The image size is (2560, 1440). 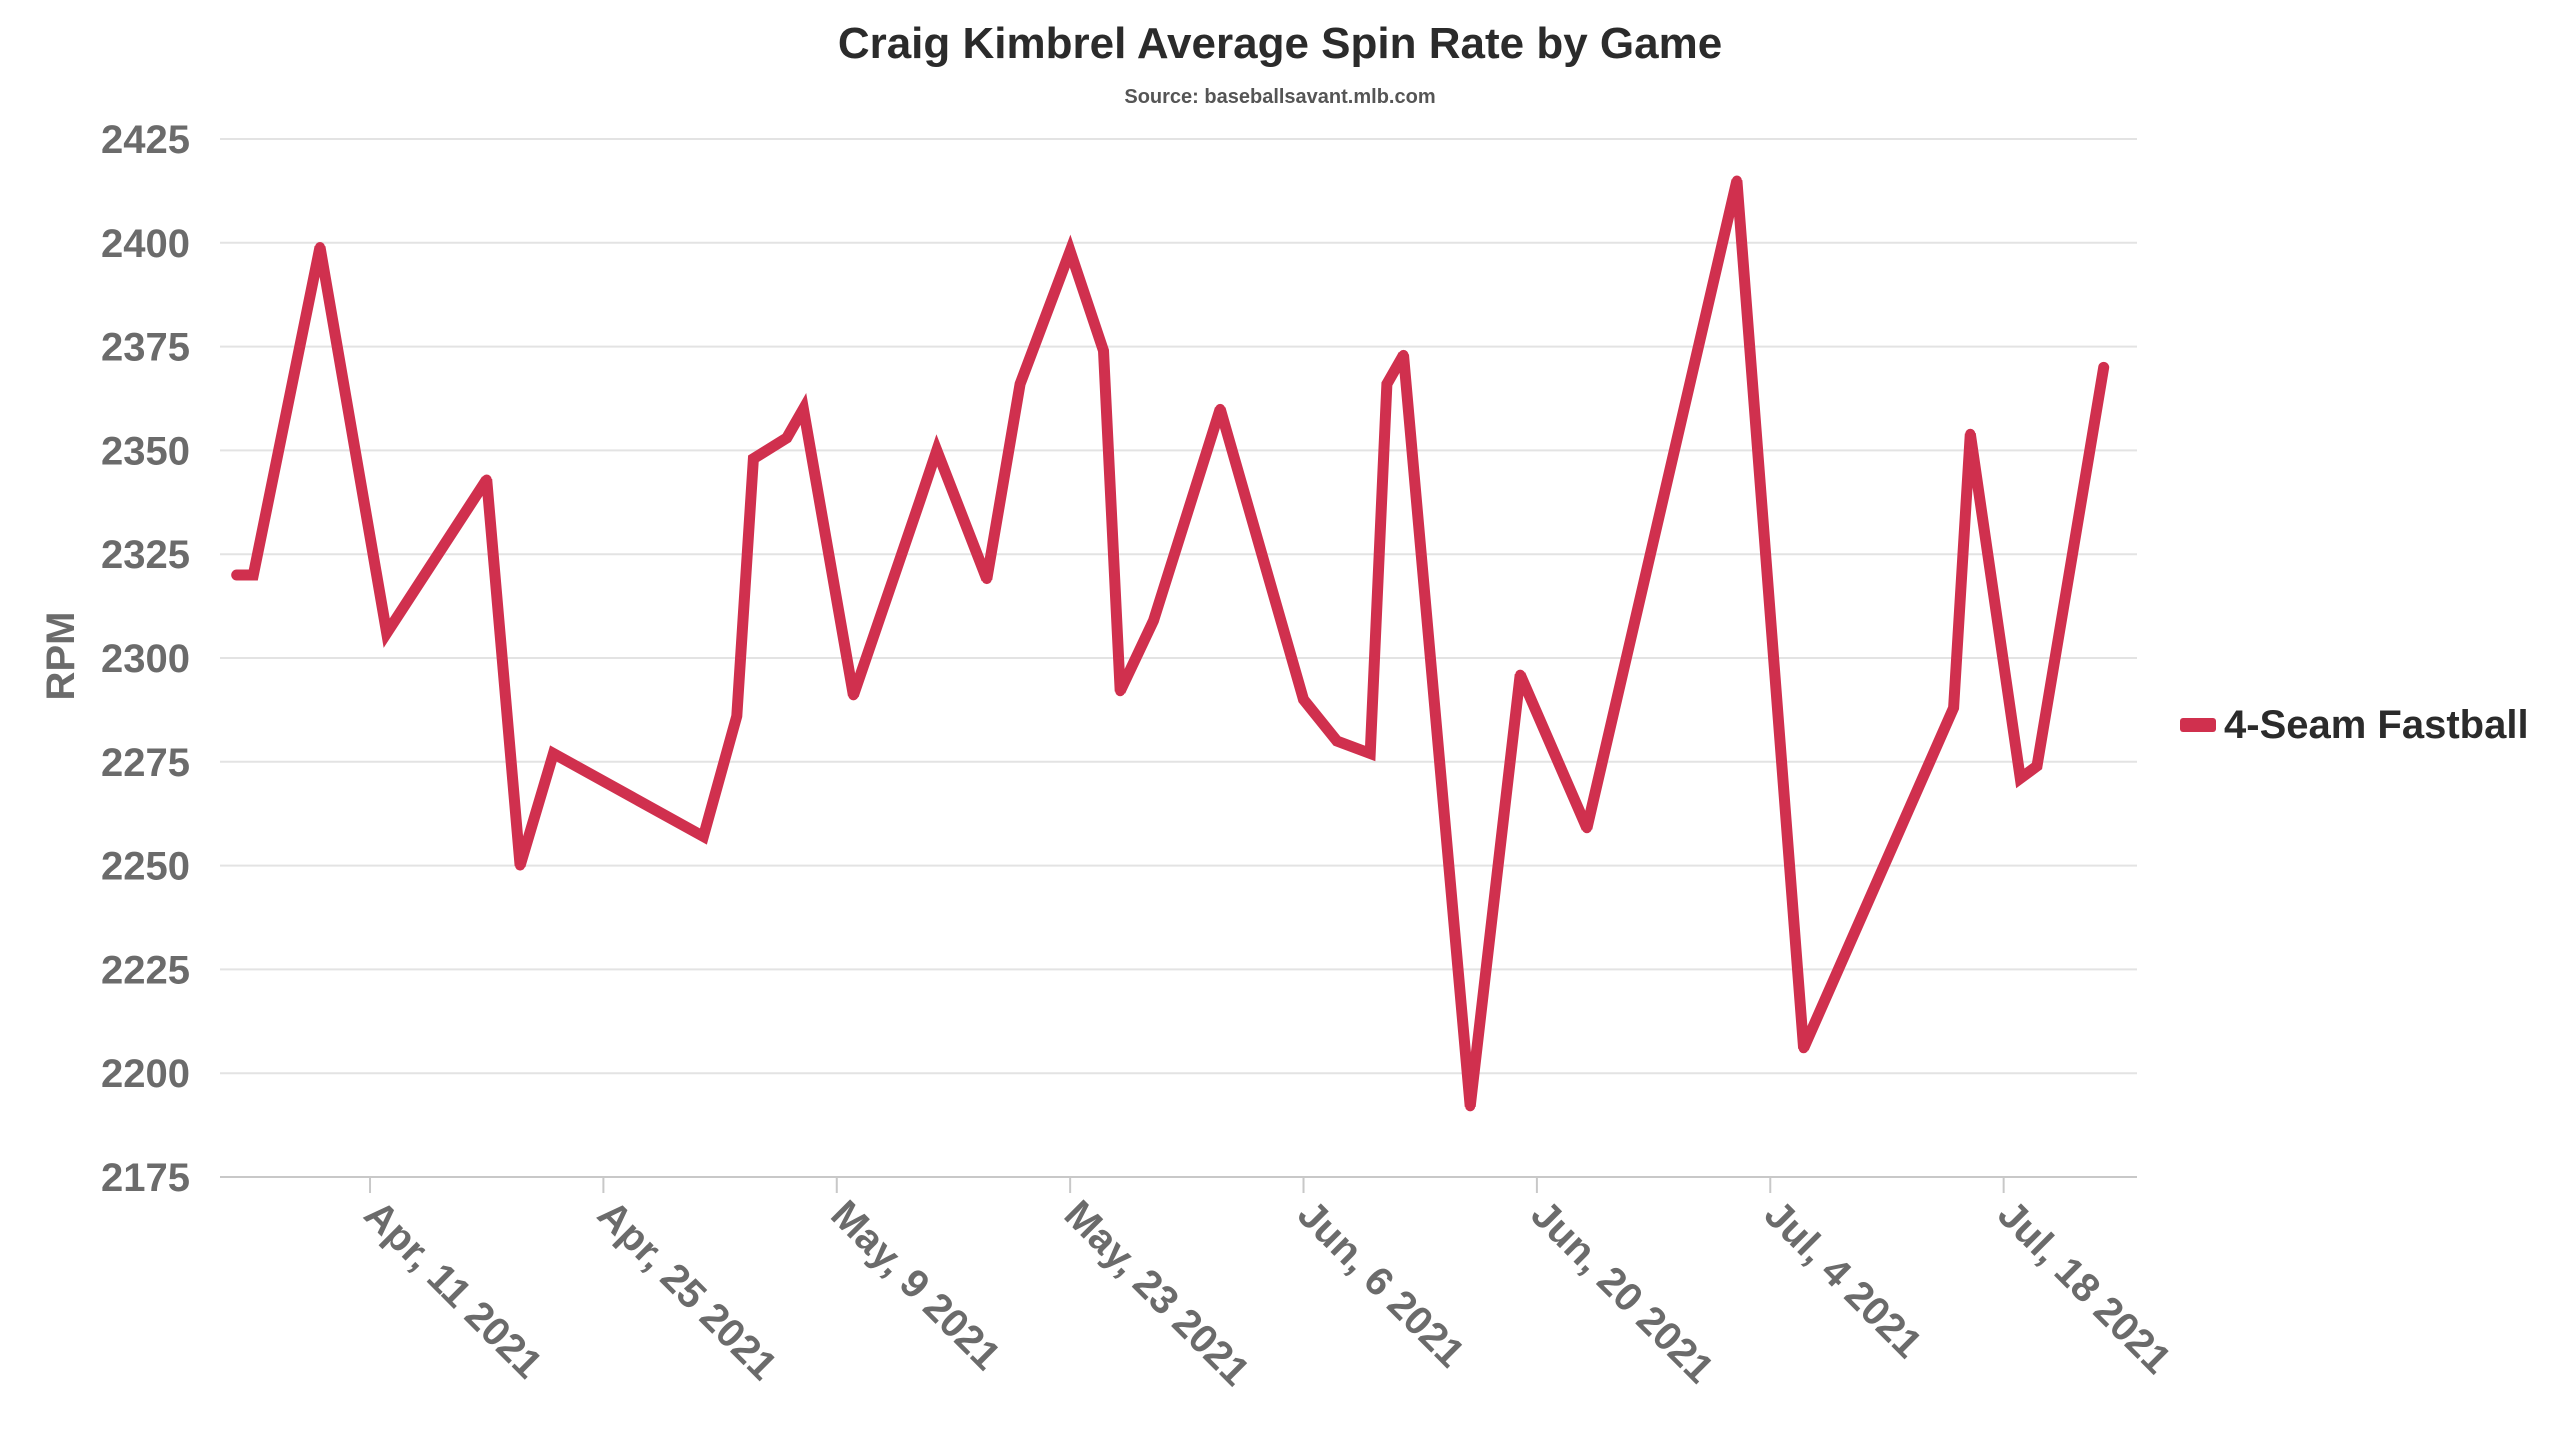 What do you see at coordinates (1157, 1293) in the screenshot?
I see `x-tick-label: May, 23 2021` at bounding box center [1157, 1293].